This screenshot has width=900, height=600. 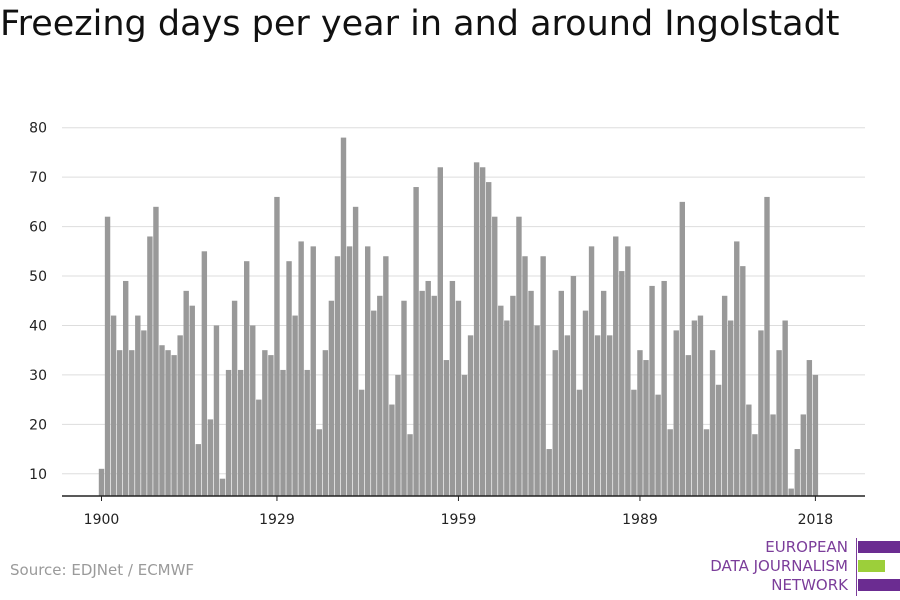 What do you see at coordinates (856, 567) in the screenshot?
I see `logo-divider` at bounding box center [856, 567].